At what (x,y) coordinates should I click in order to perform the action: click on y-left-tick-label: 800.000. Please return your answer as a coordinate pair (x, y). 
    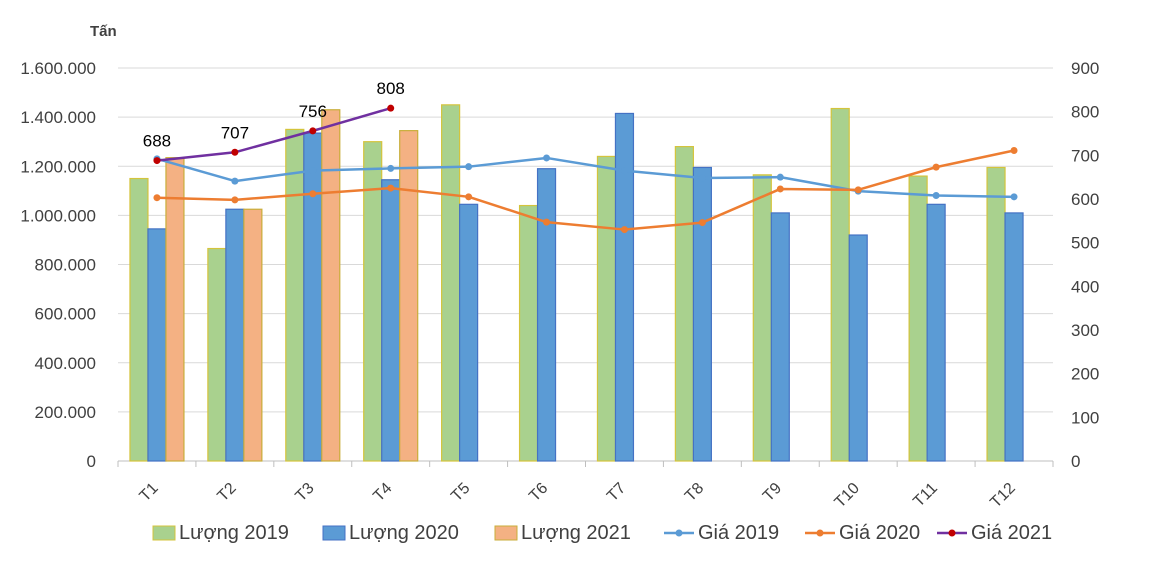
    Looking at the image, I should click on (65, 265).